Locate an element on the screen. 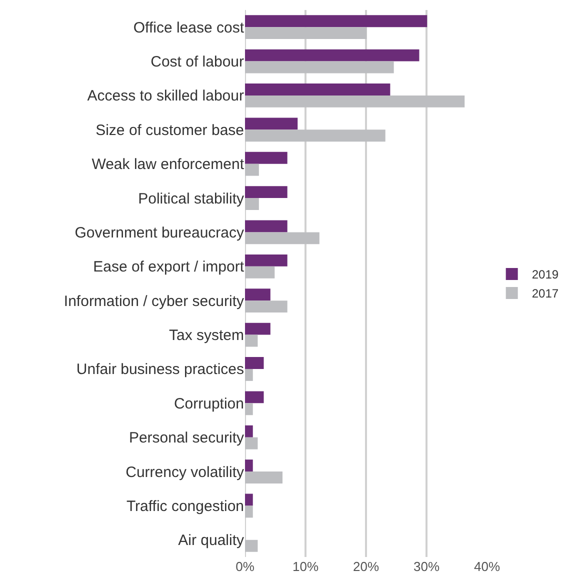 The height and width of the screenshot is (587, 575). y-tick-label: Air quality is located at coordinates (211, 541).